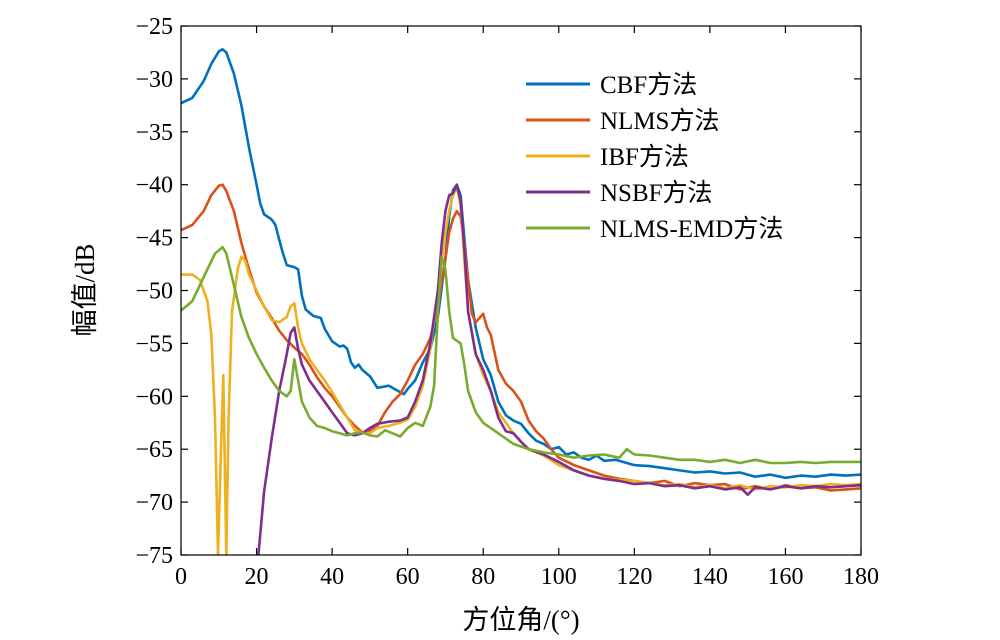 This screenshot has height=640, width=1000. What do you see at coordinates (154, 397) in the screenshot?
I see `y-tick-label: −60` at bounding box center [154, 397].